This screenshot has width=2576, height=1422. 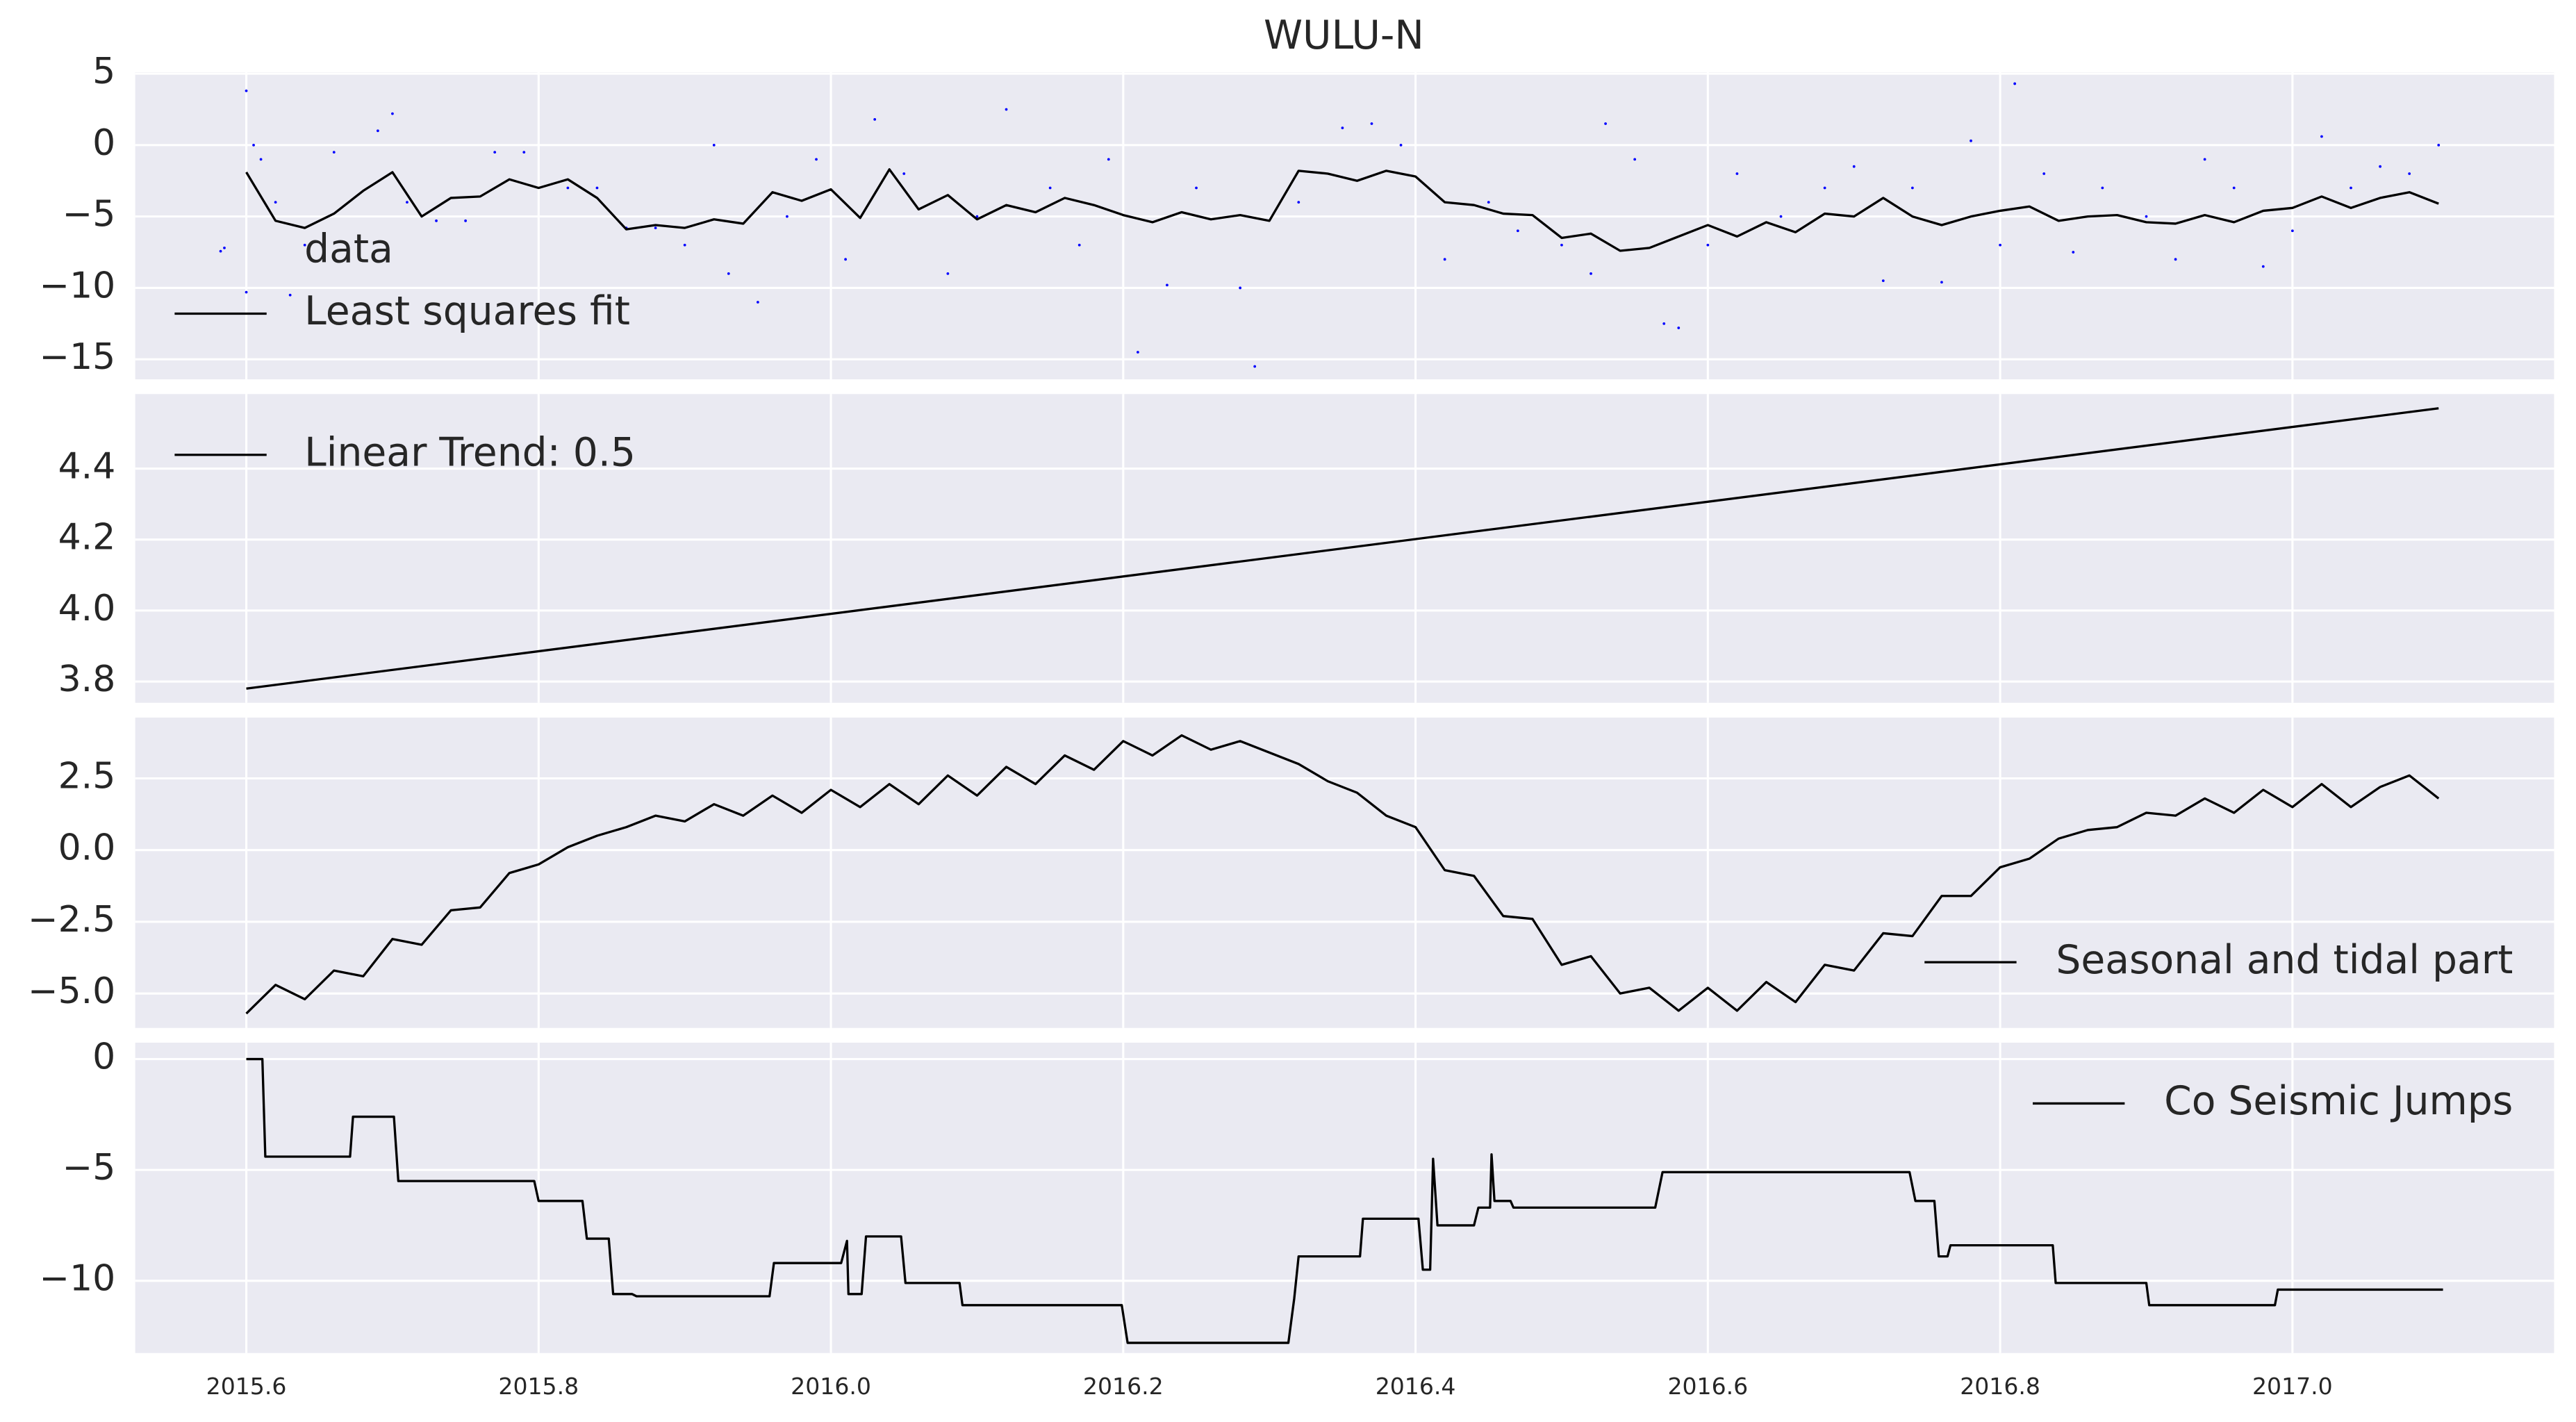 I want to click on y-tick-label: 4.4, so click(x=87, y=467).